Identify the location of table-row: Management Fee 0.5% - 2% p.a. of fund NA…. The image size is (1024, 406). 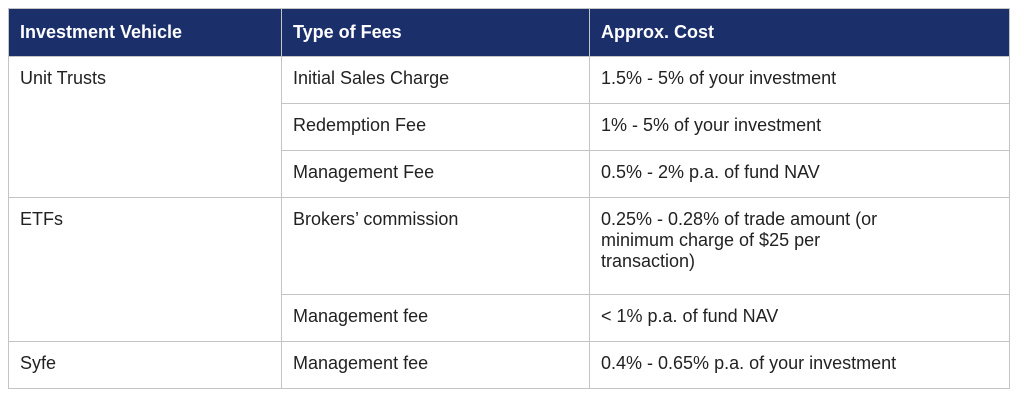
(509, 174).